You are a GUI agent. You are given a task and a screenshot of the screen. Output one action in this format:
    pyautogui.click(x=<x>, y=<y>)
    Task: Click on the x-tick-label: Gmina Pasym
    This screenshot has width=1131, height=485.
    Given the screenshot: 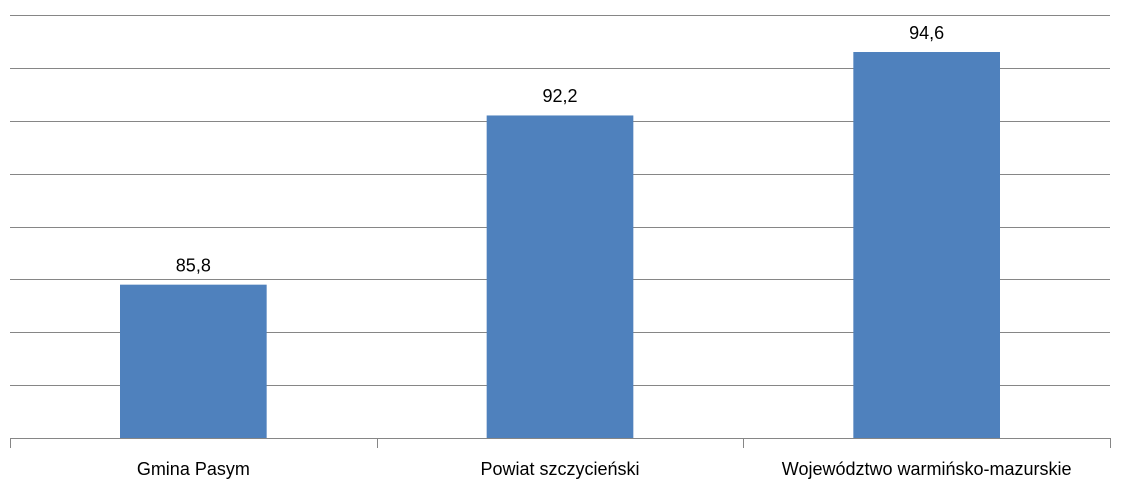 What is the action you would take?
    pyautogui.click(x=193, y=469)
    